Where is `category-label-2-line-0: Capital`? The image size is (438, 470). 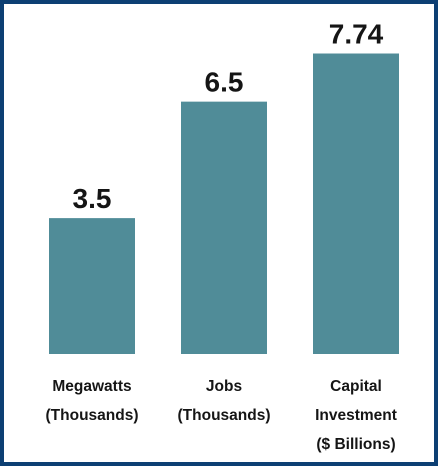
category-label-2-line-0: Capital is located at coordinates (356, 386).